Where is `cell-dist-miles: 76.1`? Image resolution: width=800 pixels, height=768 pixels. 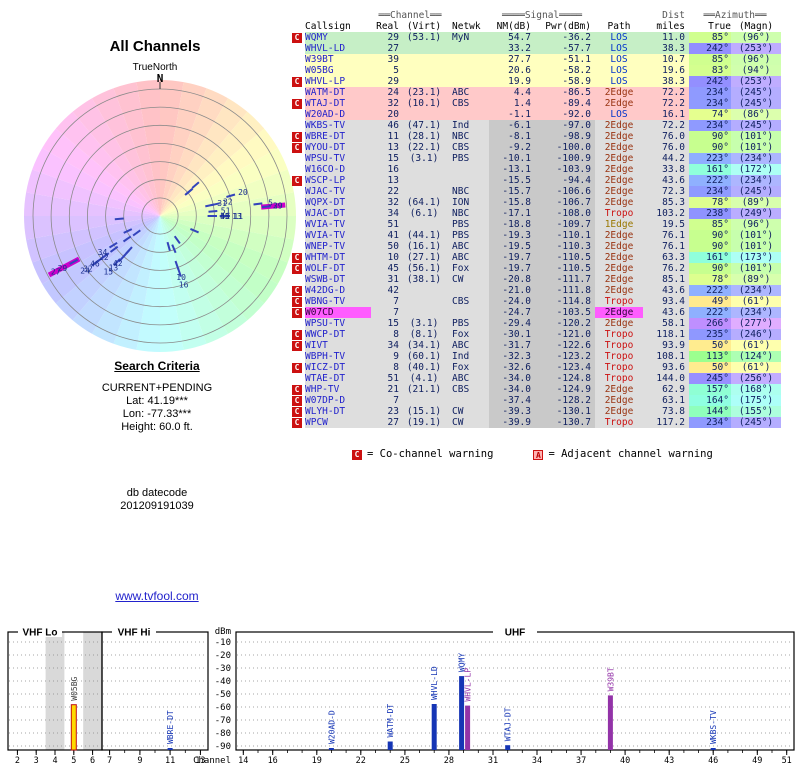 cell-dist-miles: 76.1 is located at coordinates (666, 246).